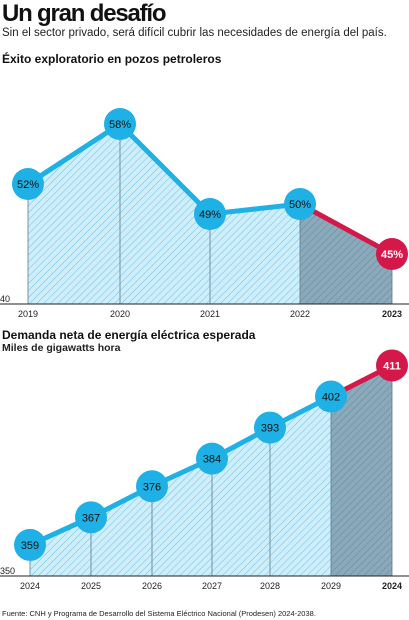 This screenshot has width=409, height=620. Describe the element at coordinates (120, 314) in the screenshot. I see `x-tick-label: 2020` at that location.